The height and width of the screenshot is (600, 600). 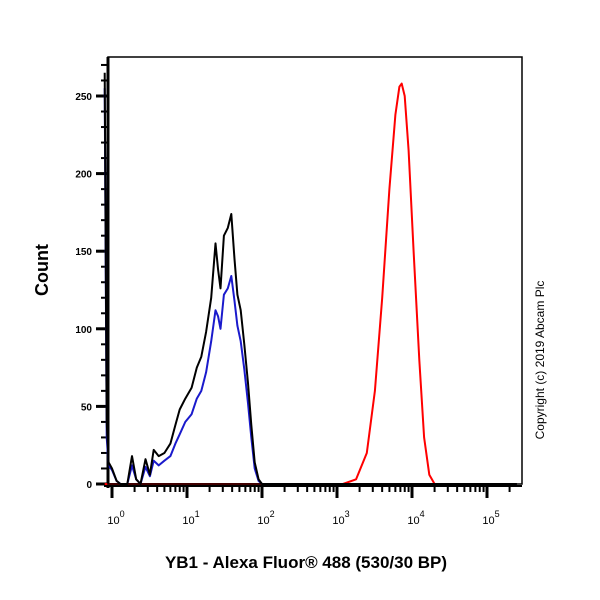 What do you see at coordinates (415, 518) in the screenshot?
I see `x-tick-label: 10⁴` at bounding box center [415, 518].